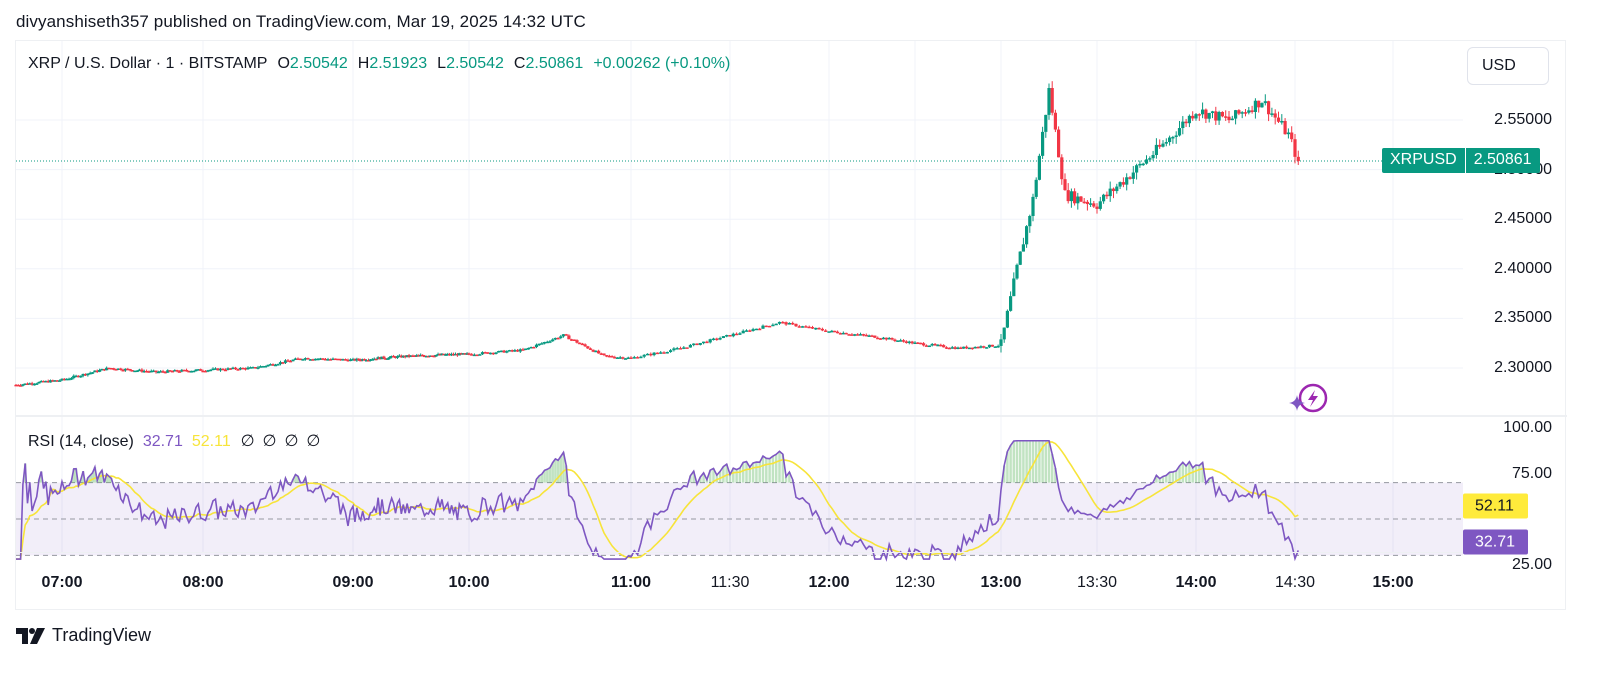 The height and width of the screenshot is (675, 1600). What do you see at coordinates (662, 63) in the screenshot?
I see `change-value: +0.00262 (+0.10%)` at bounding box center [662, 63].